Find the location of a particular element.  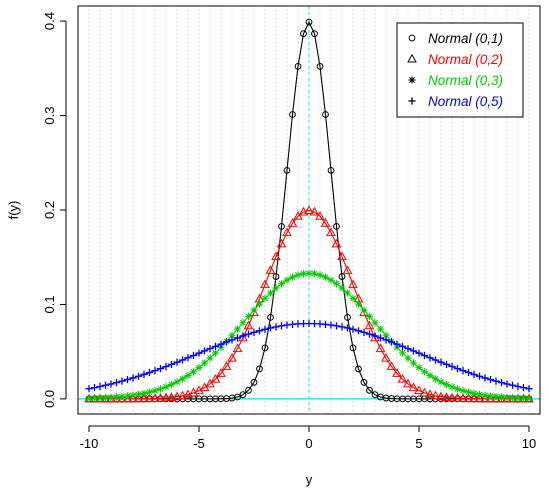

y-tick-label: 0.0 is located at coordinates (49, 399).